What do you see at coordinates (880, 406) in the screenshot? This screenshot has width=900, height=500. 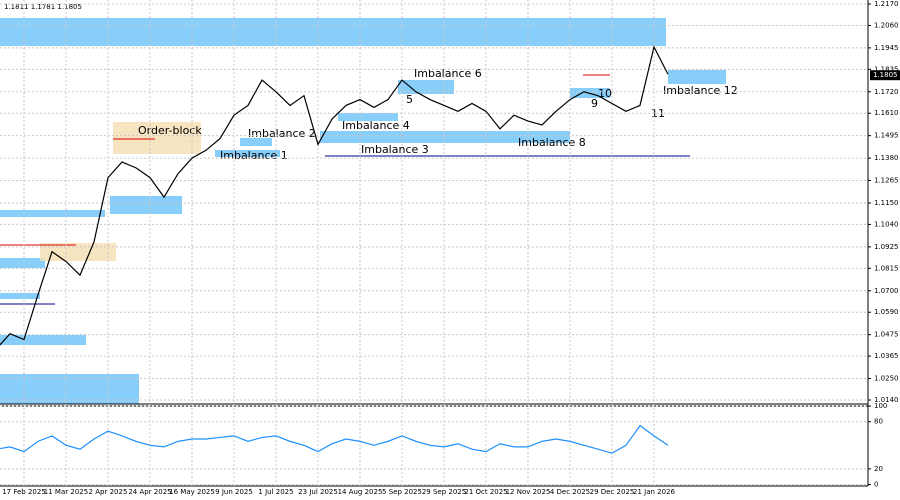 I see `y-tick-label: 100` at bounding box center [880, 406].